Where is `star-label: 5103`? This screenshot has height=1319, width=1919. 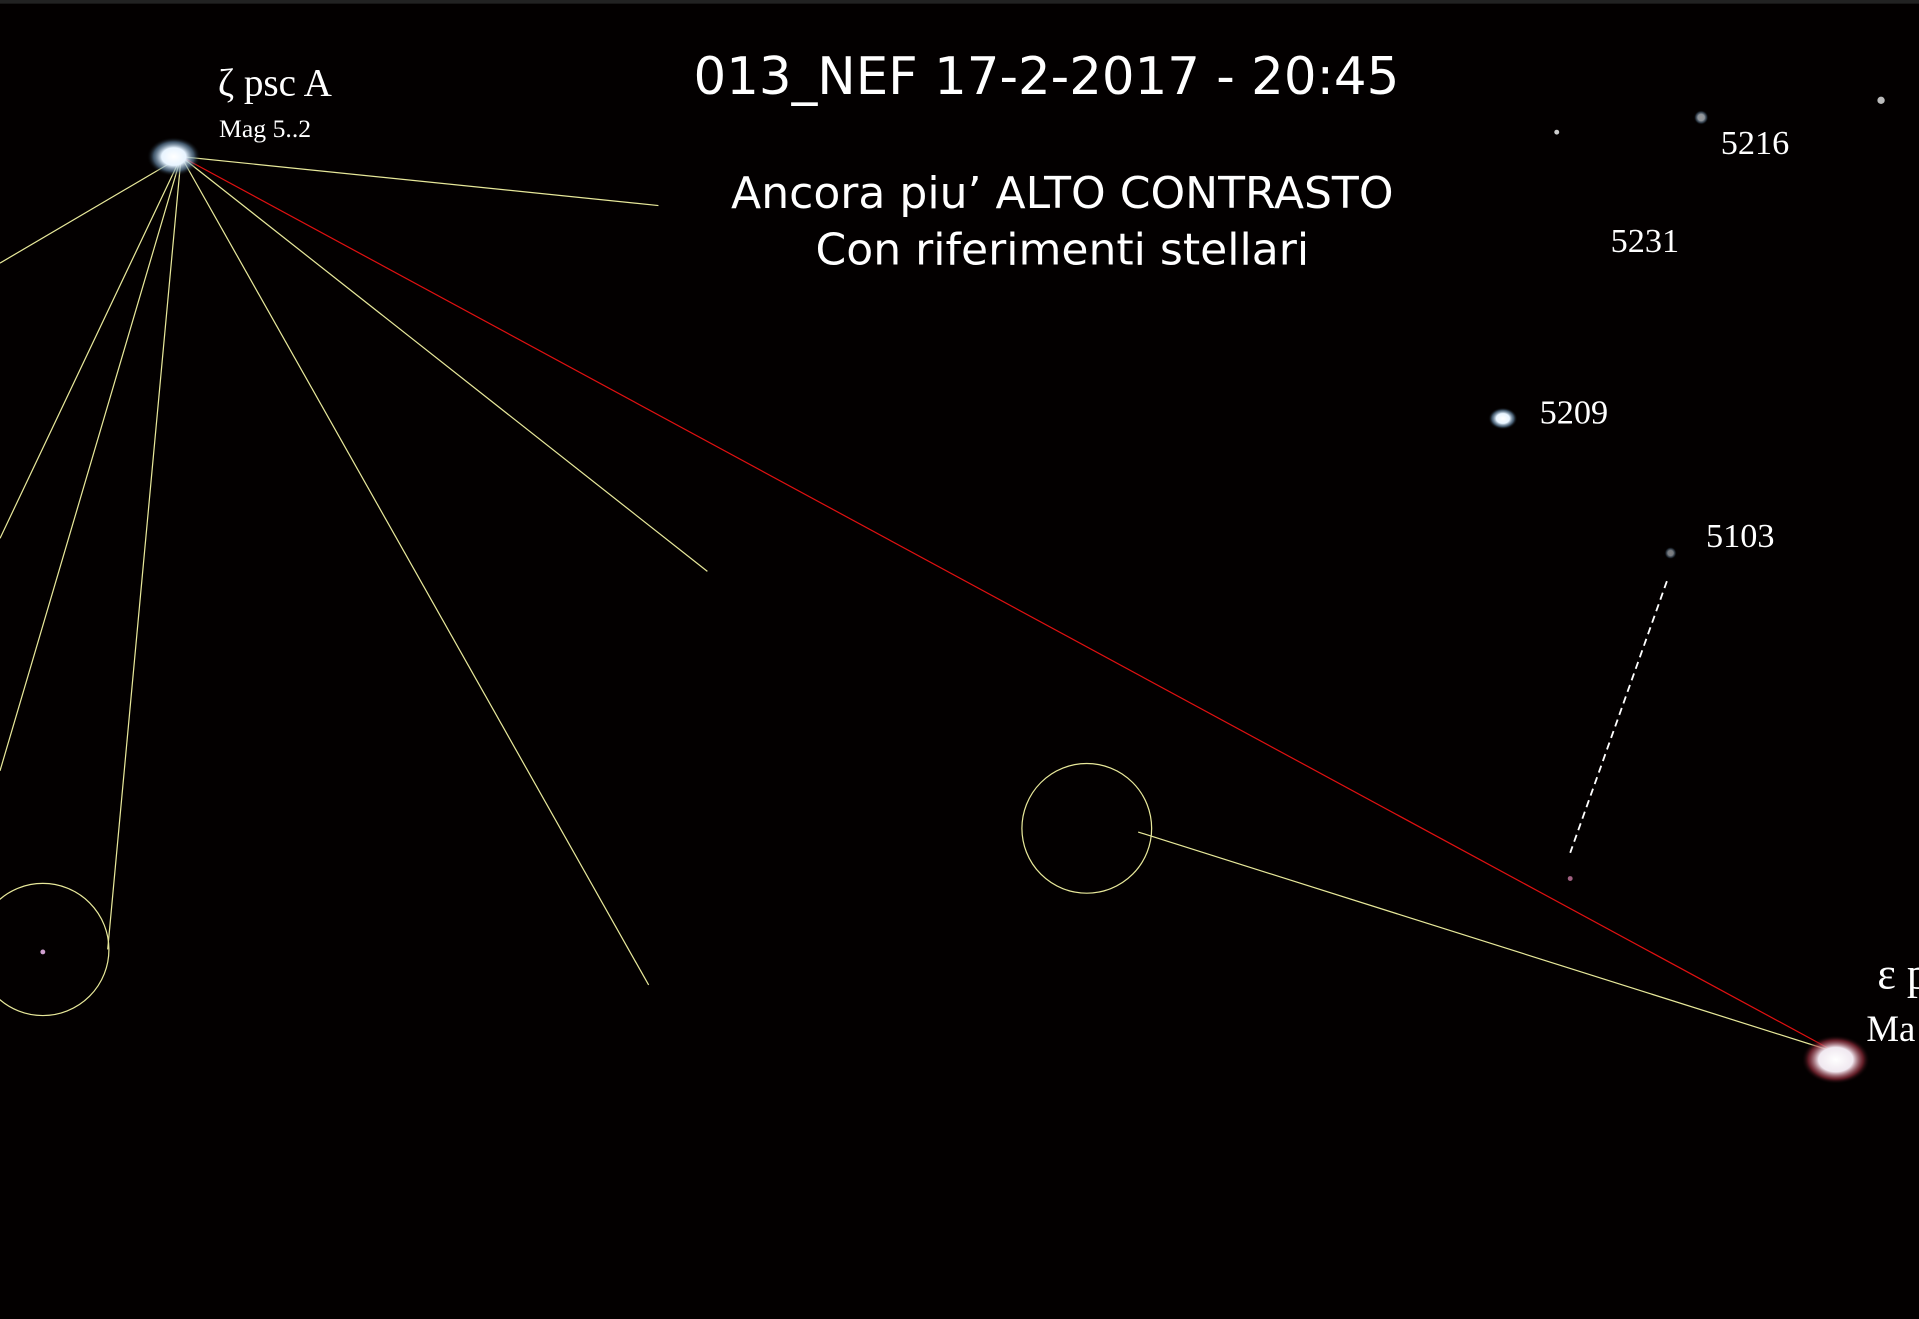
star-label: 5103 is located at coordinates (1740, 536).